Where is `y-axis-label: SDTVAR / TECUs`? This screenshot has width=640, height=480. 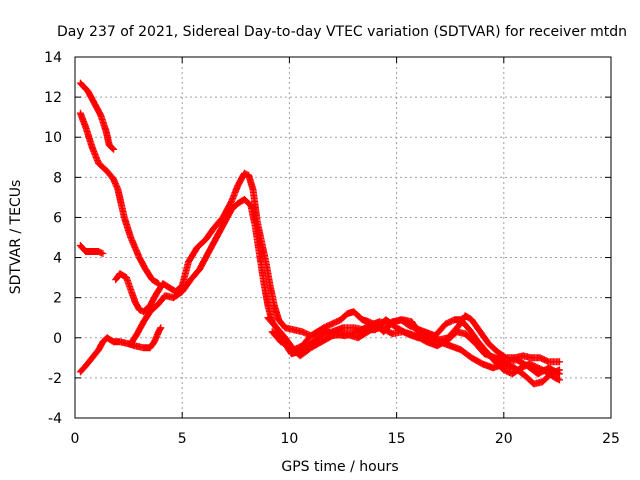 y-axis-label: SDTVAR / TECUs is located at coordinates (16, 237).